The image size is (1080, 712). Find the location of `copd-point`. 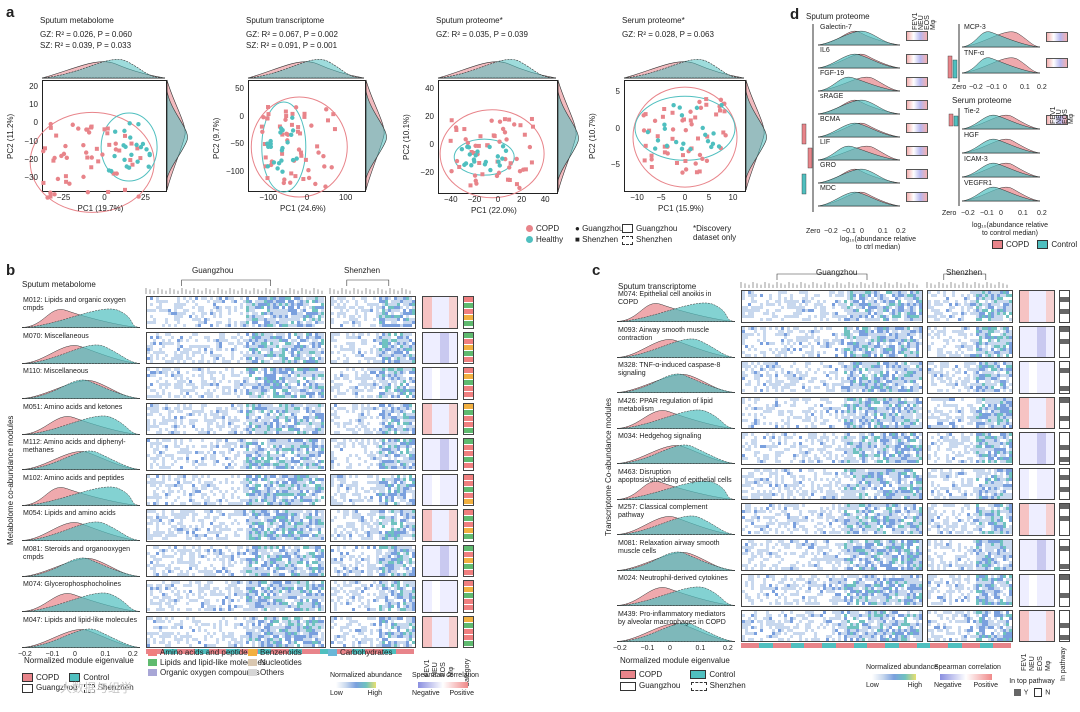

copd-point is located at coordinates (96, 148).